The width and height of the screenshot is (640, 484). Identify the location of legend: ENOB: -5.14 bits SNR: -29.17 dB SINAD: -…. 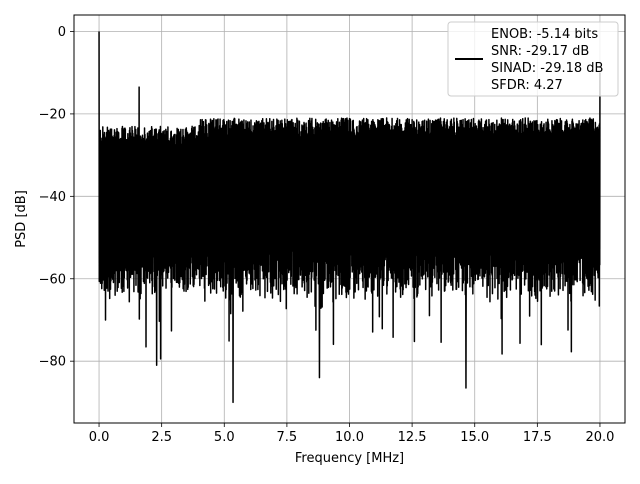
(533, 59).